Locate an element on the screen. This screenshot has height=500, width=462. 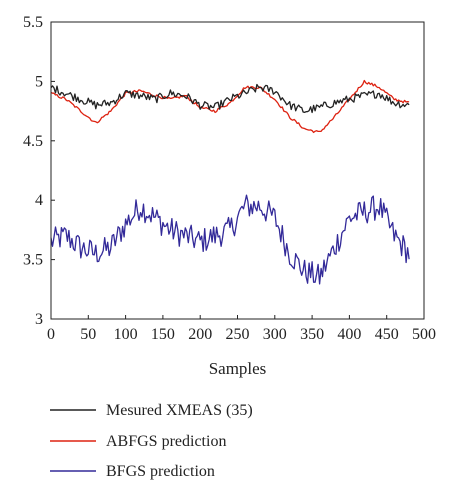
y-tick-label: 4 is located at coordinates (39, 200).